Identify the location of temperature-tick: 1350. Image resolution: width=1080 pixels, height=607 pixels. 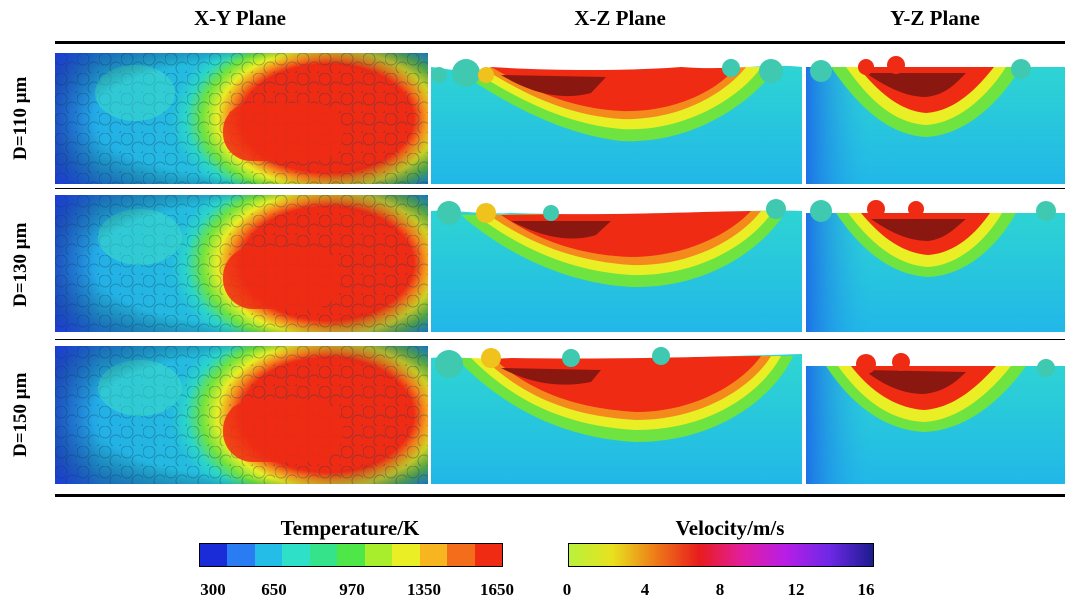
(424, 589).